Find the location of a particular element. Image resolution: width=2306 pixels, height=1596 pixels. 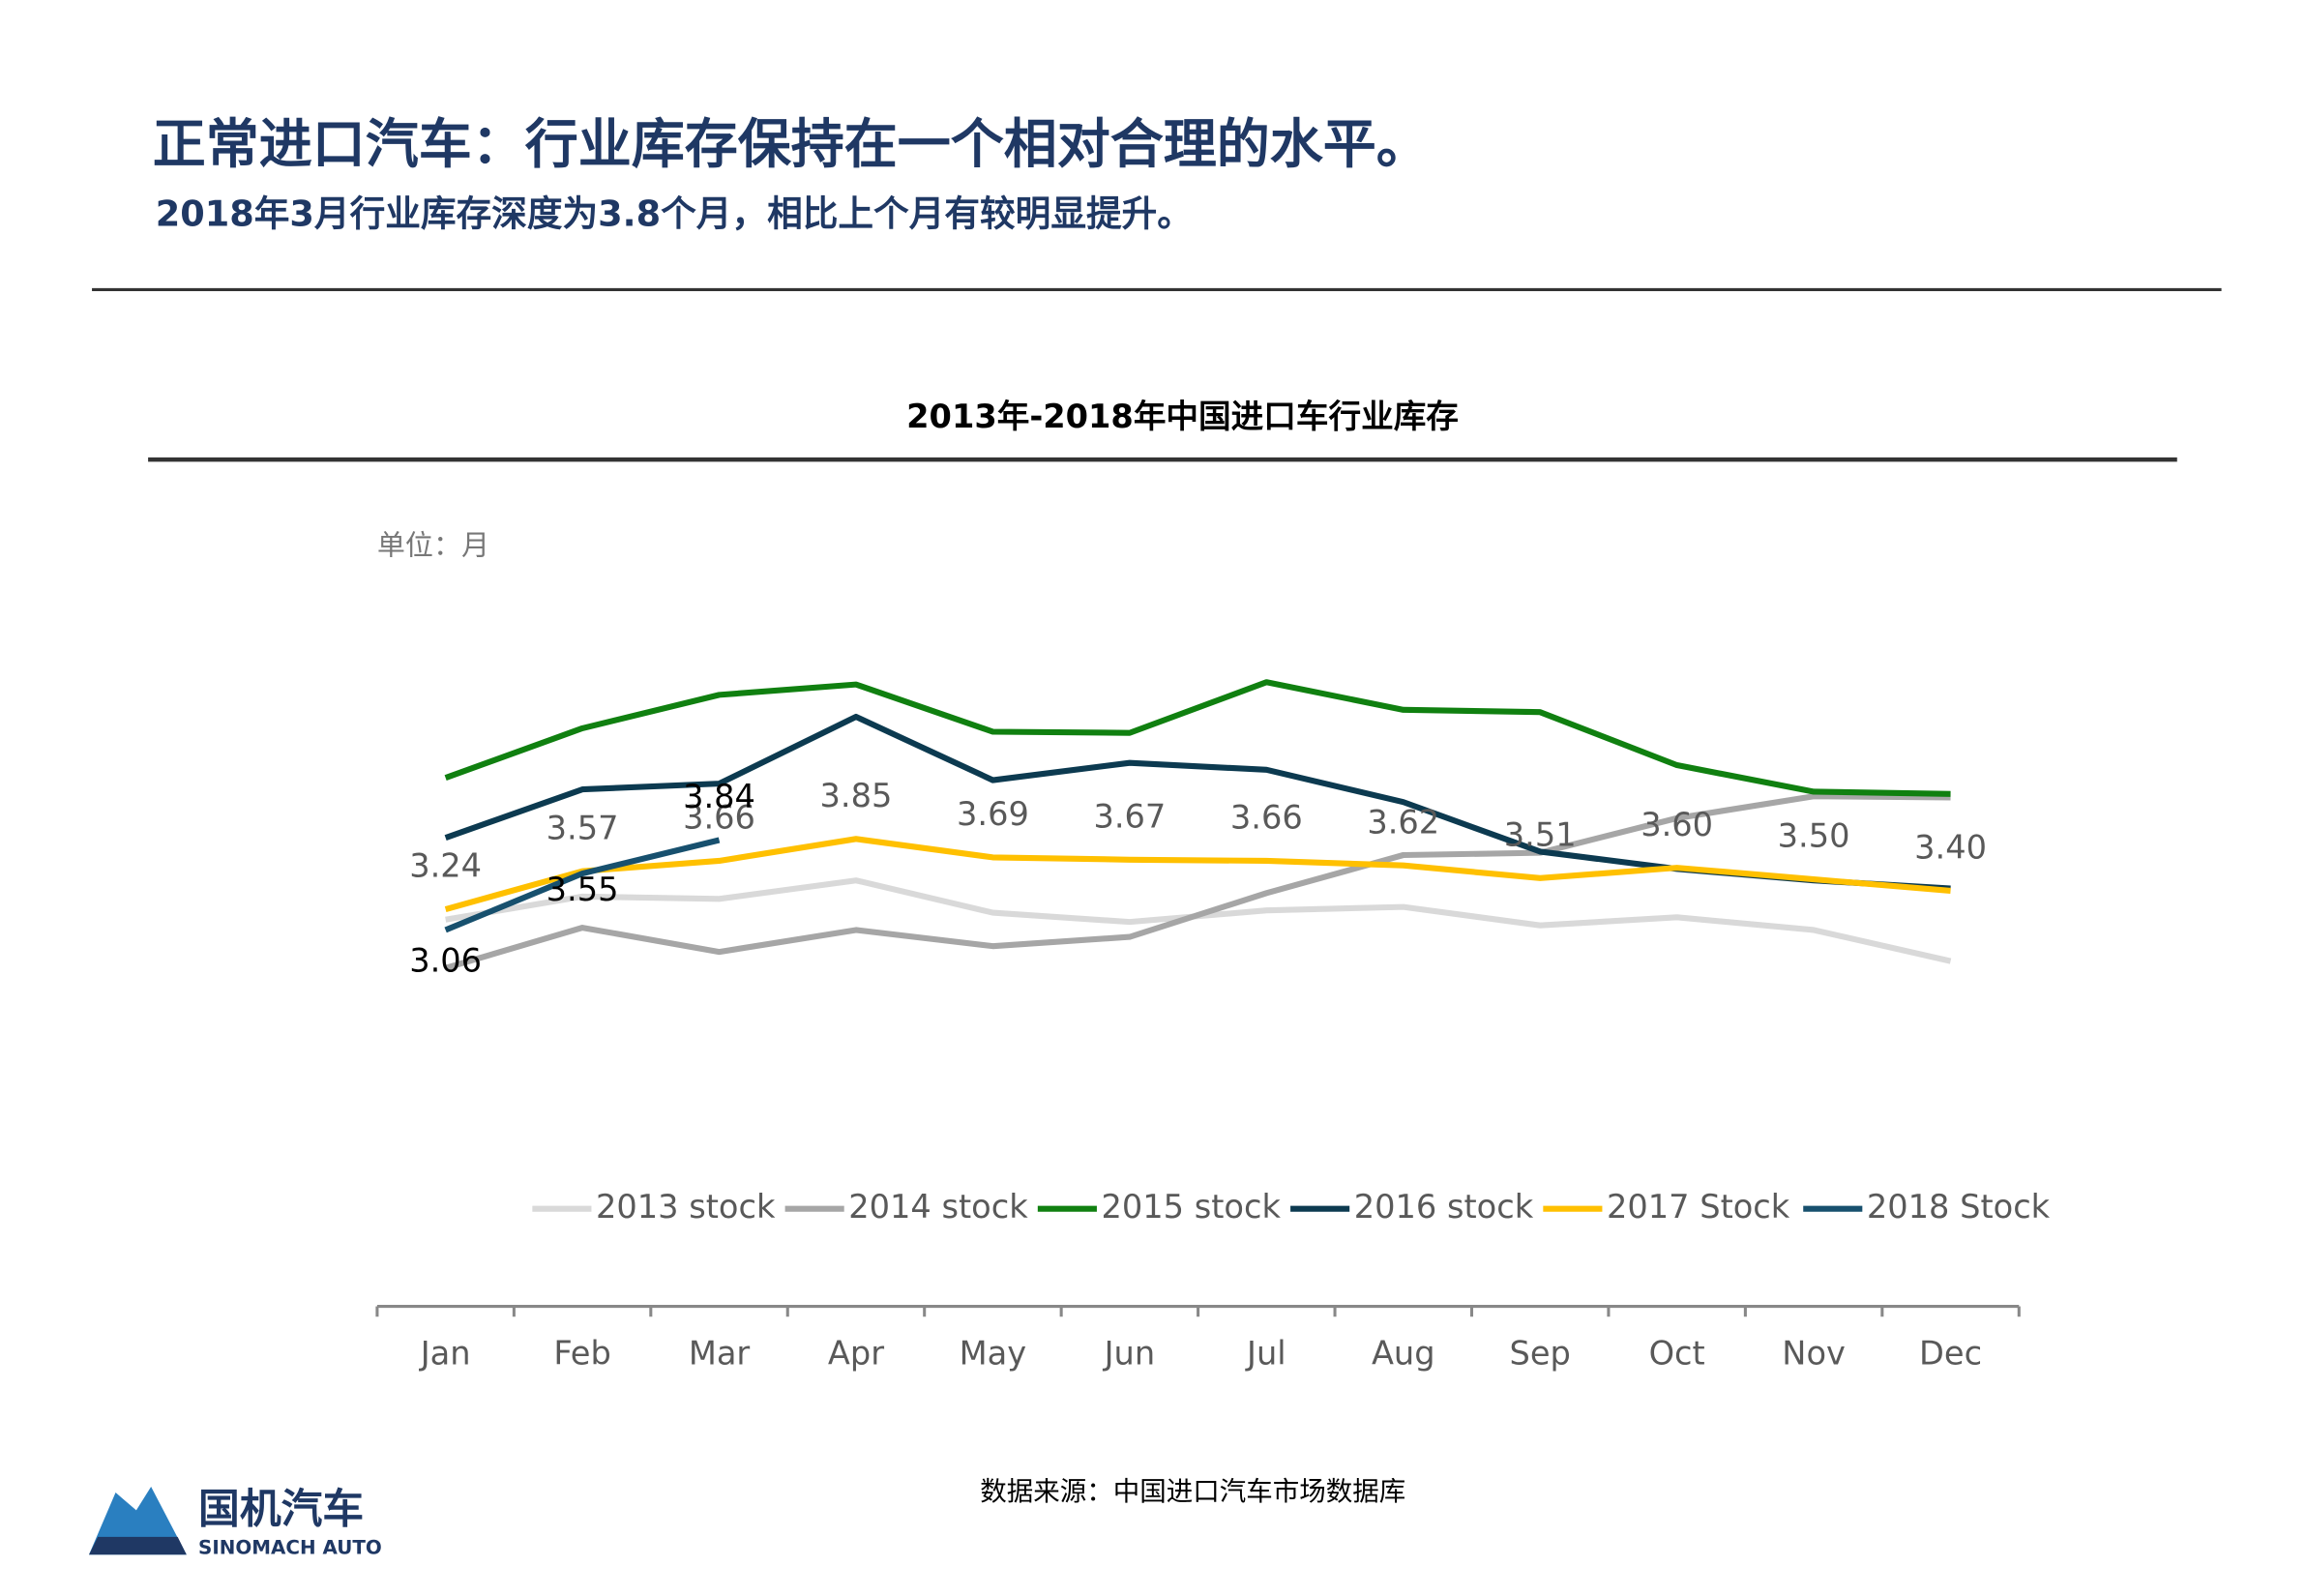

data-label: 3.67 is located at coordinates (1129, 816).